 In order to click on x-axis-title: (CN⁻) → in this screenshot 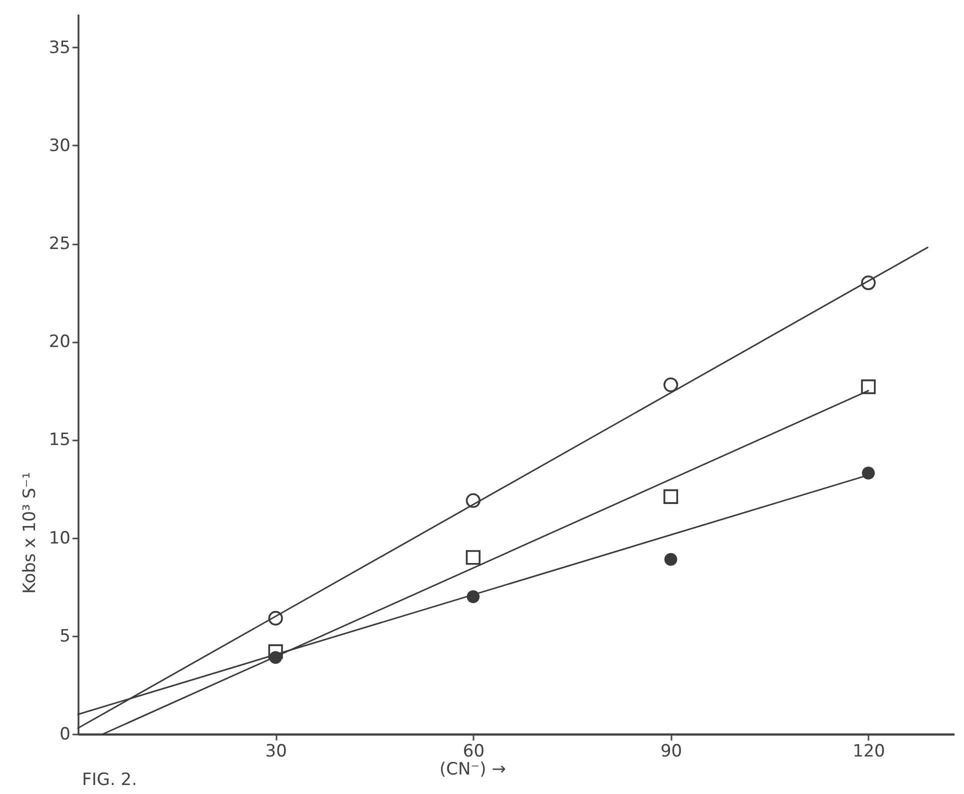, I will do `click(472, 770)`.